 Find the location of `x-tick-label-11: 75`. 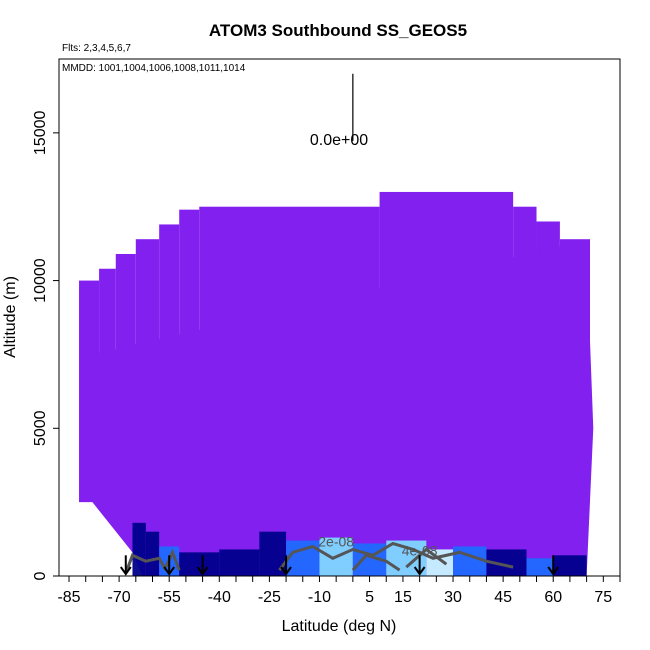

x-tick-label-11: 75 is located at coordinates (603, 597).